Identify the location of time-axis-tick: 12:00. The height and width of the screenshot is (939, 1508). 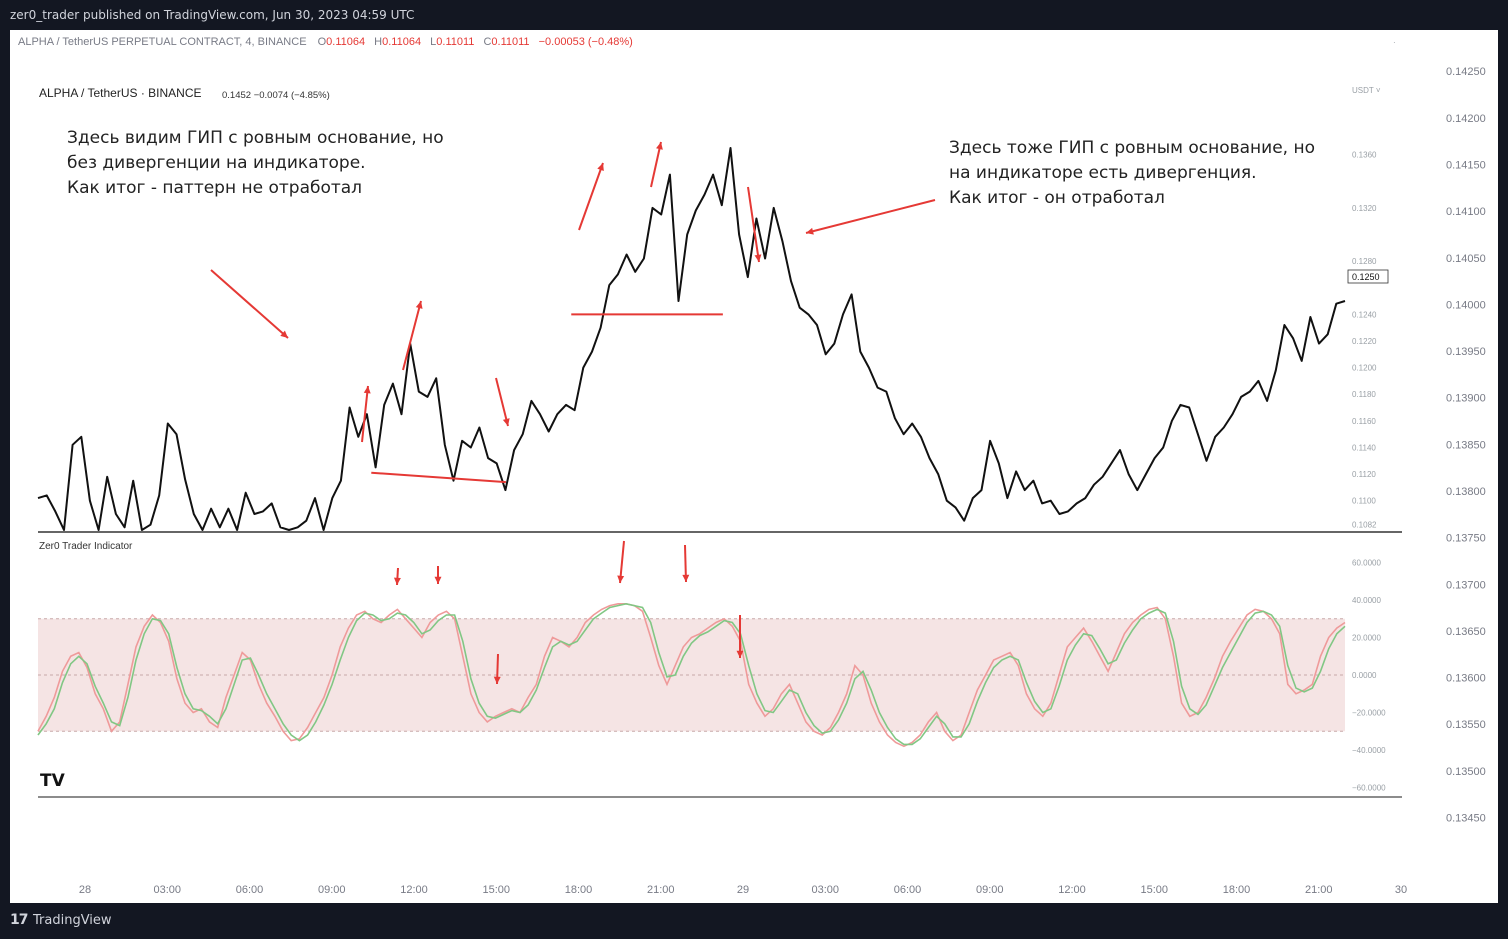
(414, 890).